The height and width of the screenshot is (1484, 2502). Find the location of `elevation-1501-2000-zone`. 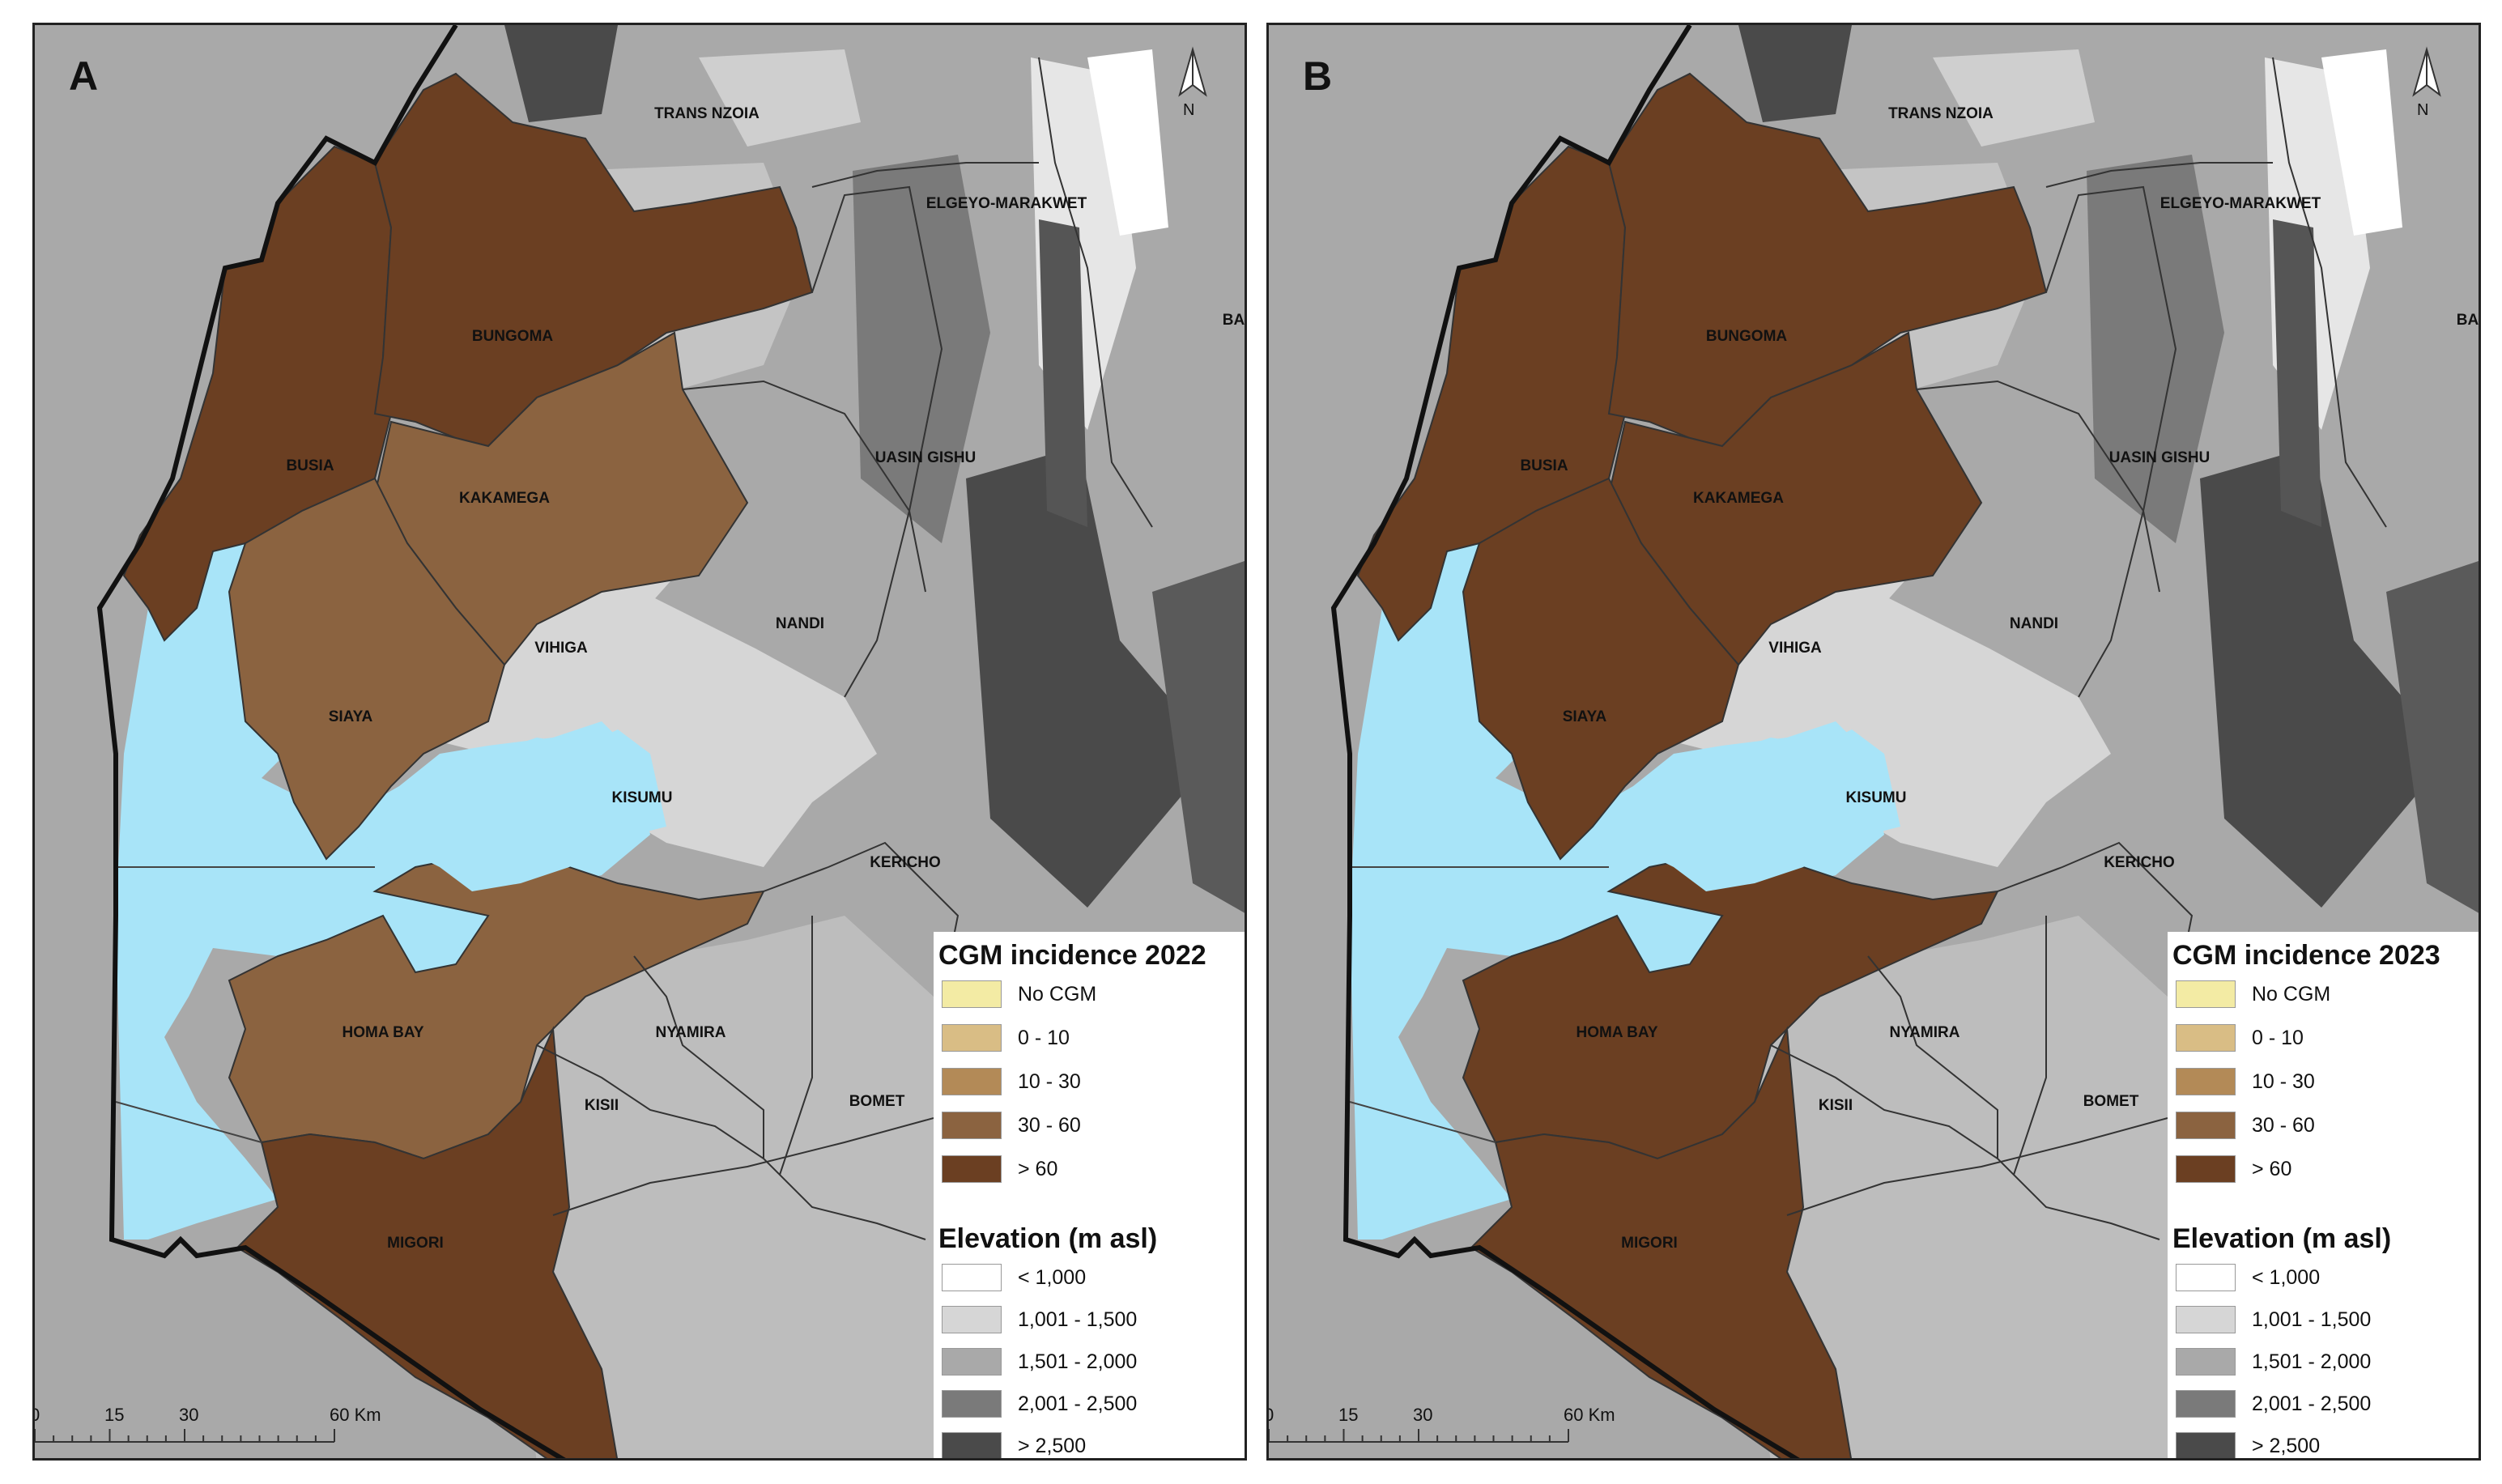

elevation-1501-2000-zone is located at coordinates (1953, 1187).